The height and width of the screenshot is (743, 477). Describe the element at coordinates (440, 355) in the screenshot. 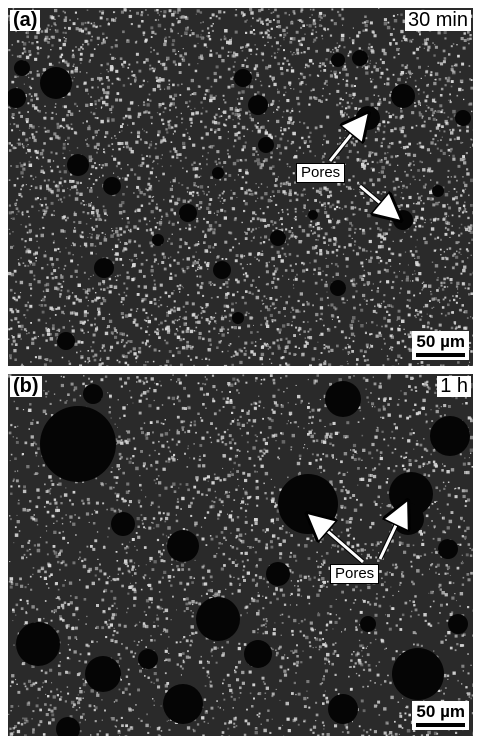

I see `scale-line-a` at that location.